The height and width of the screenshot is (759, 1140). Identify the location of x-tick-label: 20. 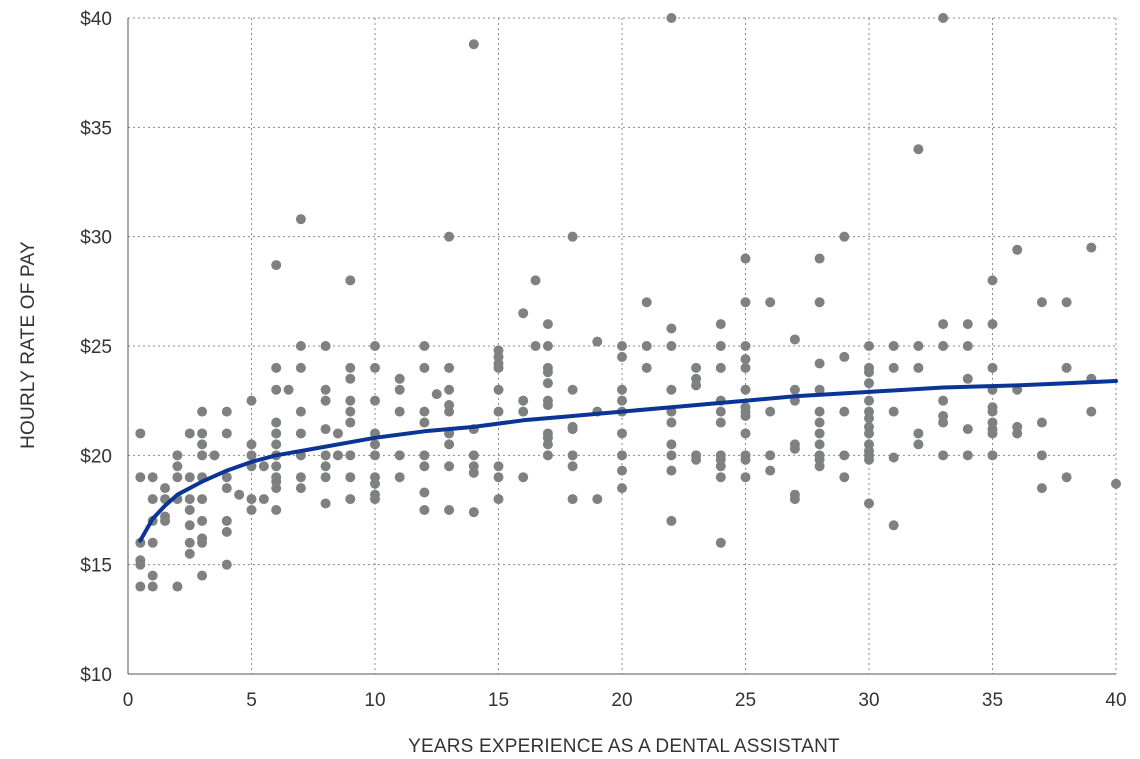
(621, 700).